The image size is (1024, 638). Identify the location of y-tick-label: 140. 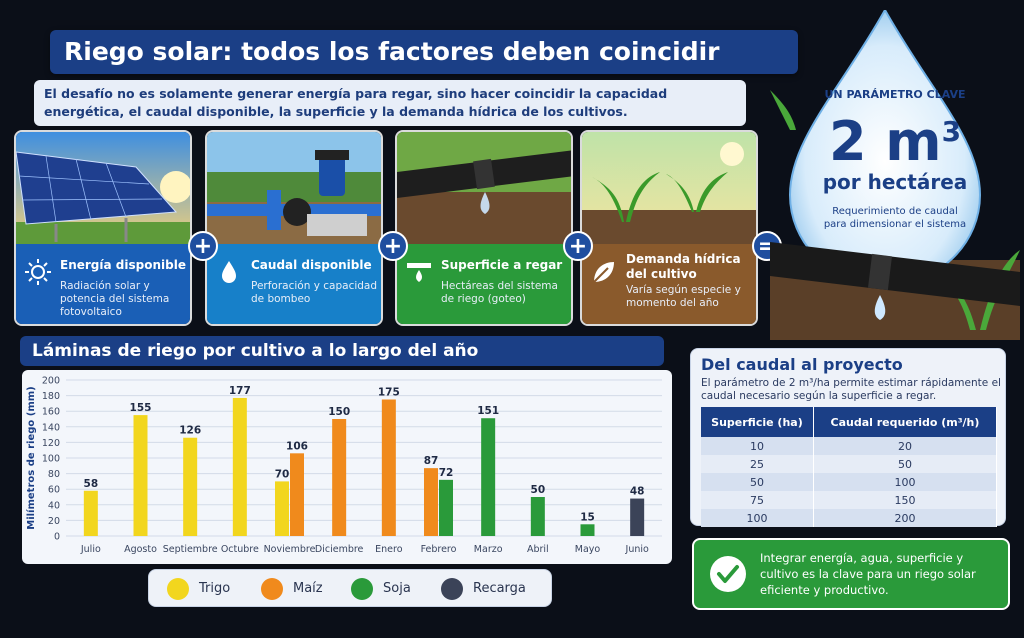
(51, 427).